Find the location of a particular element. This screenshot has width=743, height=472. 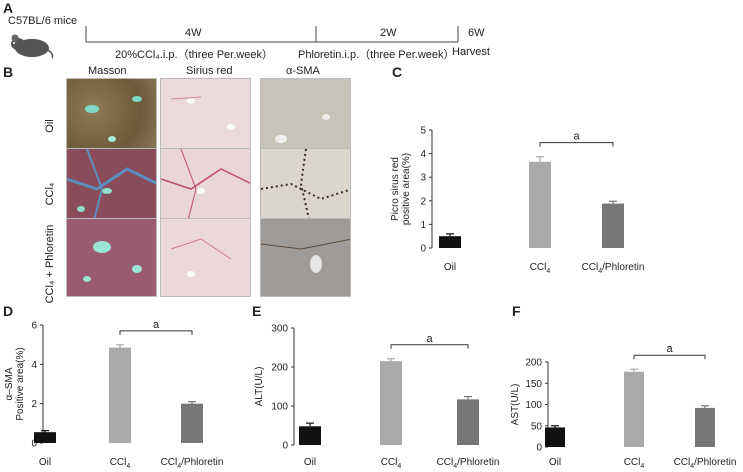

row-oil: Oil is located at coordinates (50, 126).